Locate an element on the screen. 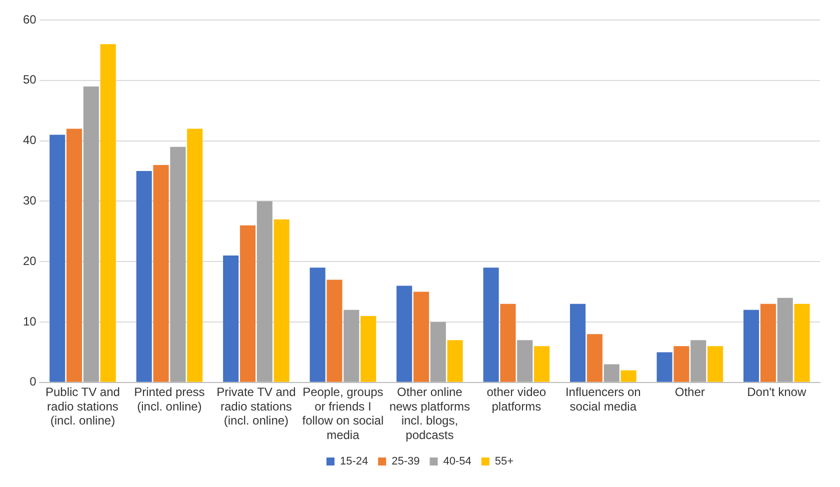 The height and width of the screenshot is (487, 840). y-tick-label: 10 is located at coordinates (29, 321).